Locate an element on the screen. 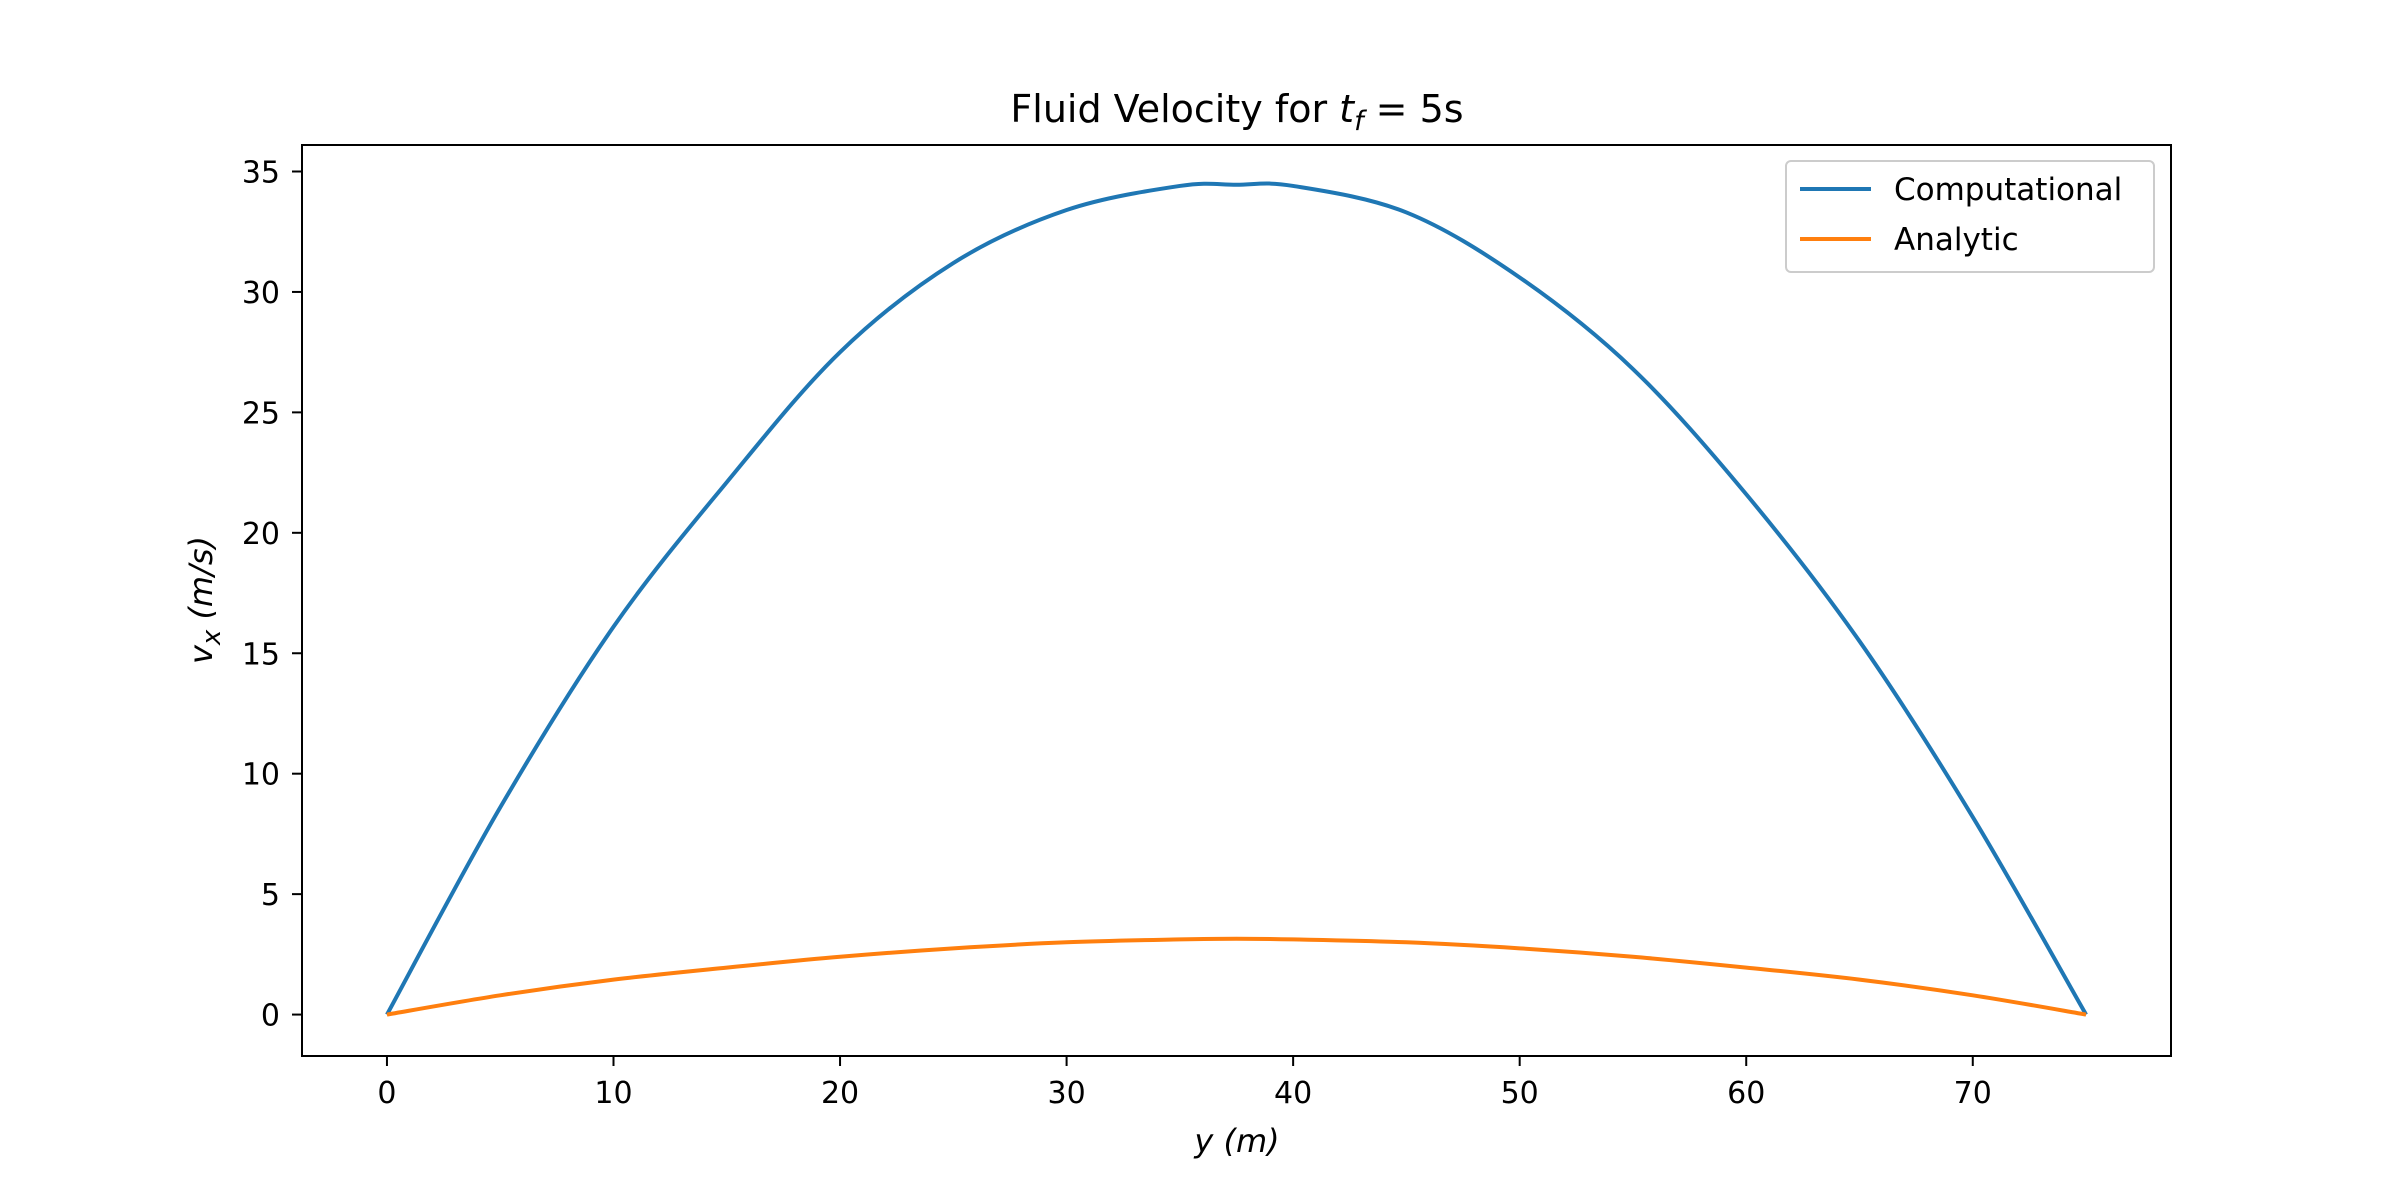 The width and height of the screenshot is (2400, 1200). y-axis-label: vx (m/s) is located at coordinates (204, 600).